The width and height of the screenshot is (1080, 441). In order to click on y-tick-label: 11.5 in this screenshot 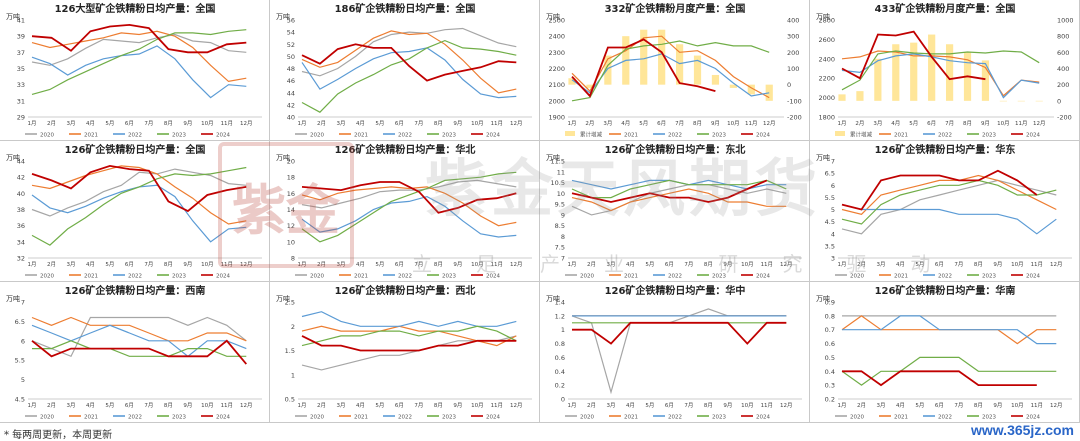, I will do `click(558, 162)`.